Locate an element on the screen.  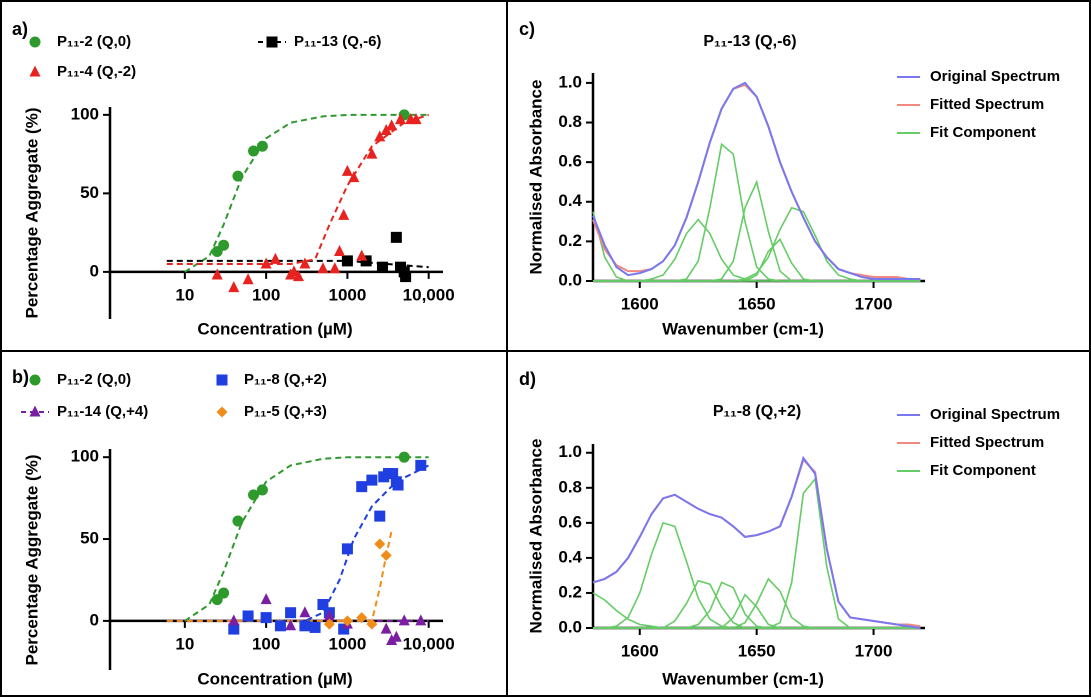
legend-label: Fitted Spectrum is located at coordinates (987, 442).